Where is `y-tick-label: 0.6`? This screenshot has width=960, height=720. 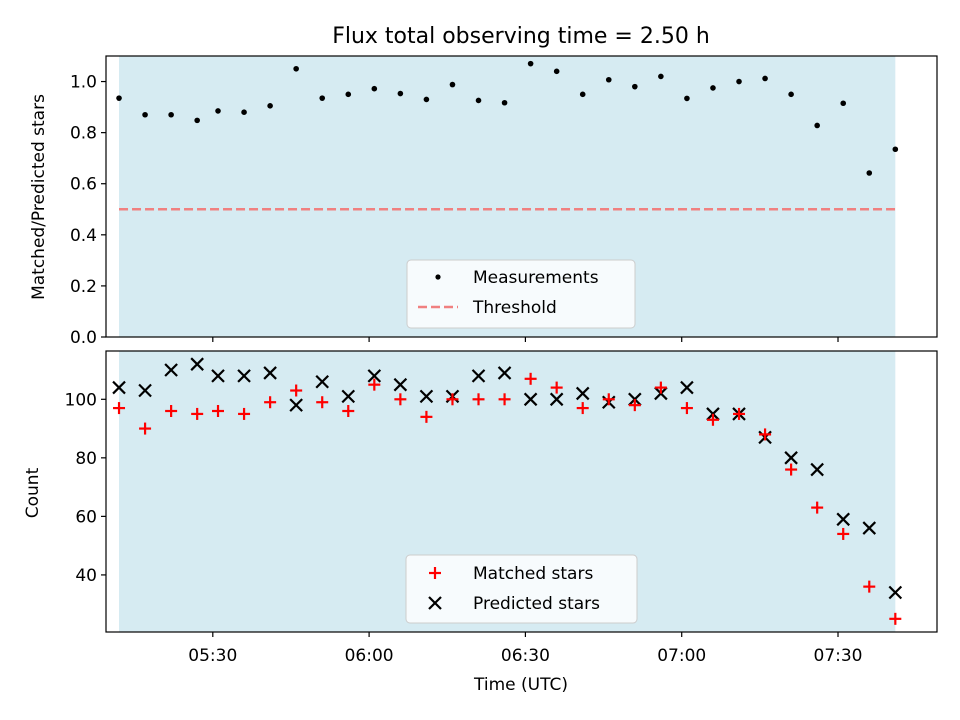
y-tick-label: 0.6 is located at coordinates (83, 185).